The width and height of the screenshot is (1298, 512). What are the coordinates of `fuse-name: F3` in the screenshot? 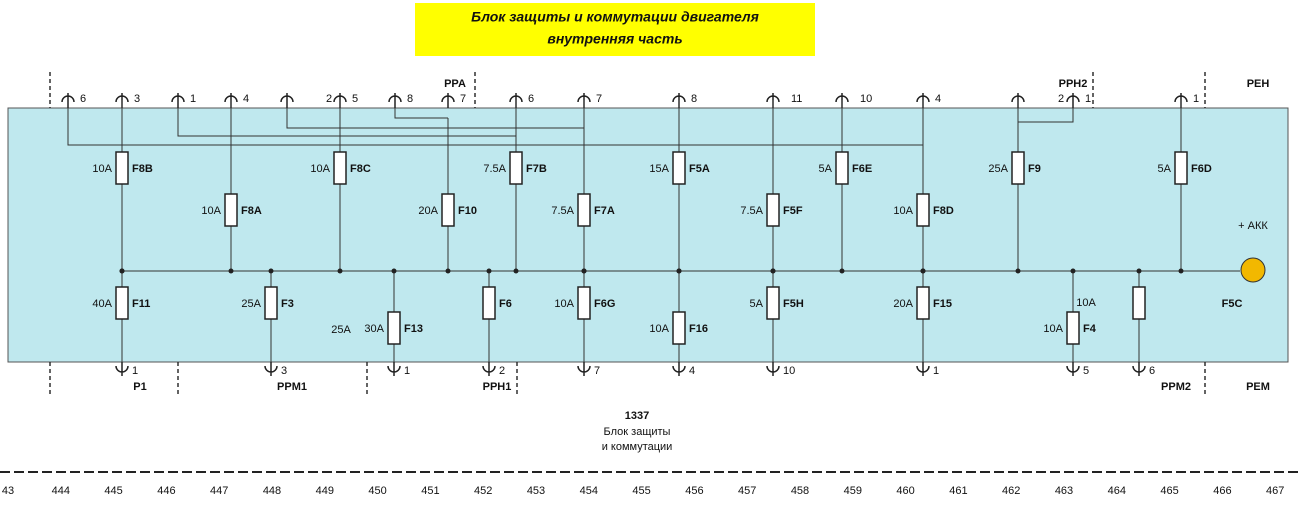 It's located at (287, 304).